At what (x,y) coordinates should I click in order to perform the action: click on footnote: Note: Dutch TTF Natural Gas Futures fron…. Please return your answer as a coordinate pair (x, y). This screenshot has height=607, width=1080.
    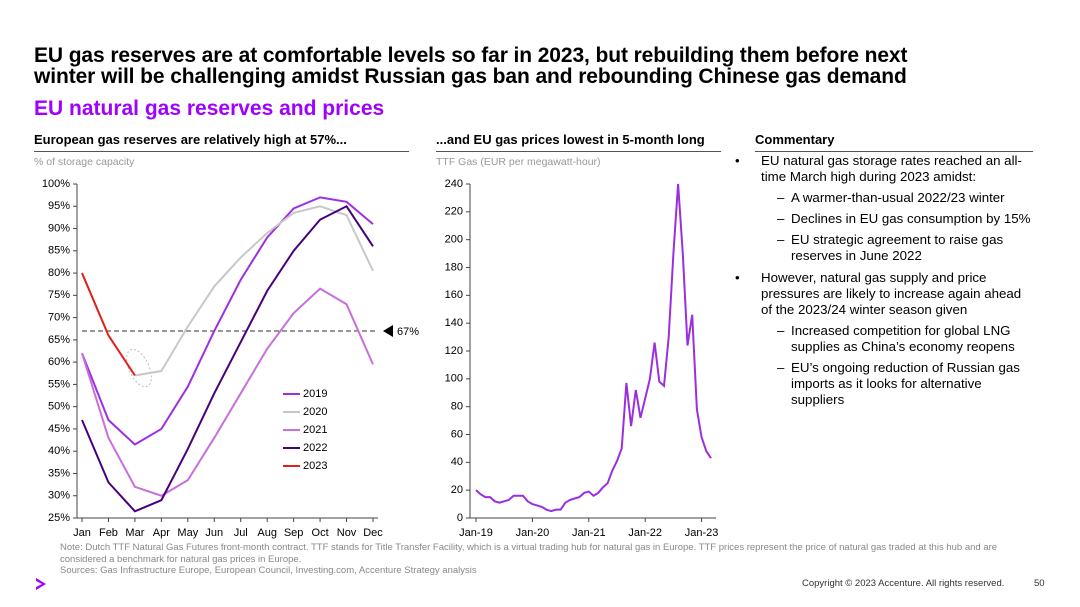
    Looking at the image, I should click on (540, 559).